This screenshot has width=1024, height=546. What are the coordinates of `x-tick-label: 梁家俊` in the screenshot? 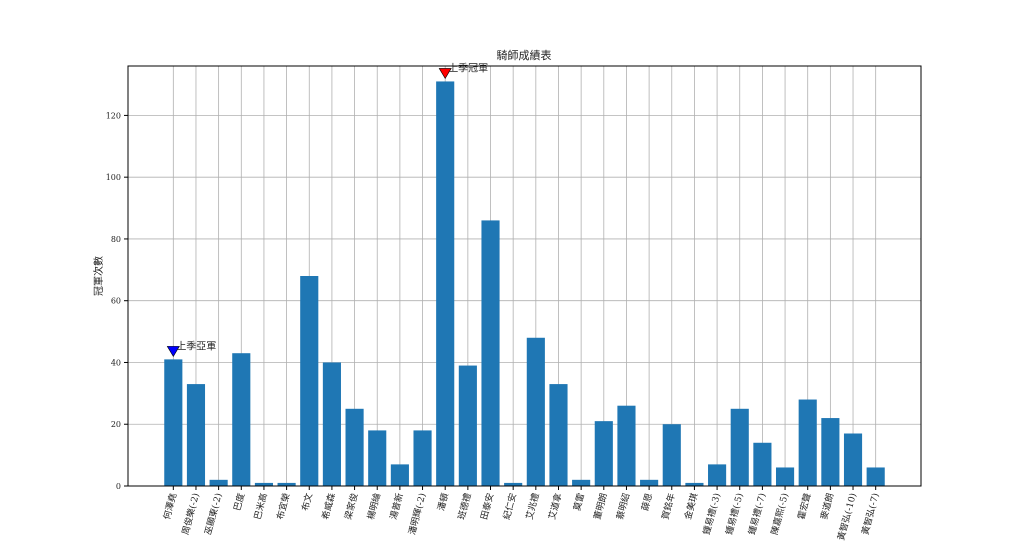 It's located at (351, 506).